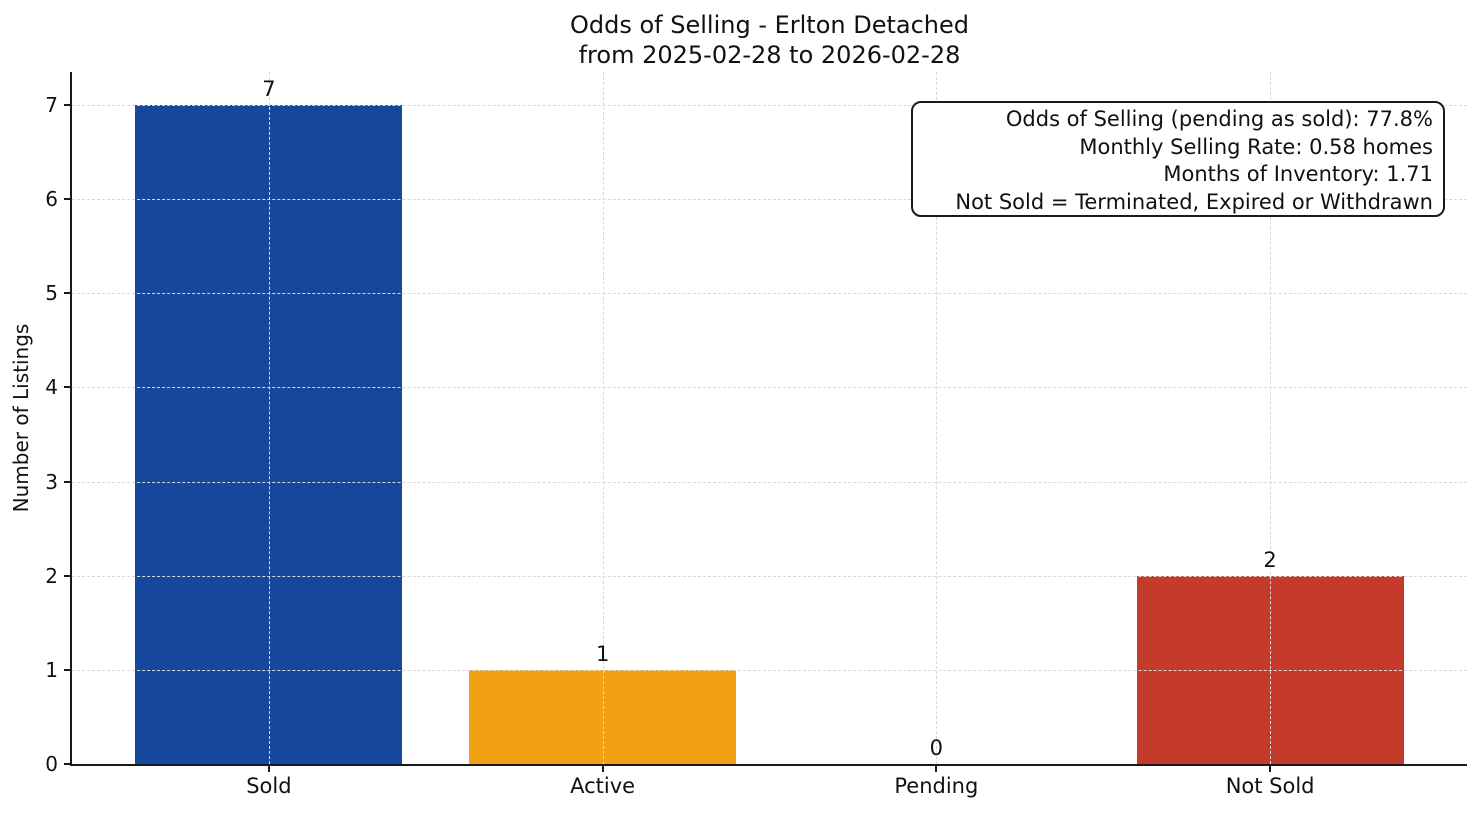  I want to click on chart-title: Odds of Selling - Erlton Detached, so click(769, 25).